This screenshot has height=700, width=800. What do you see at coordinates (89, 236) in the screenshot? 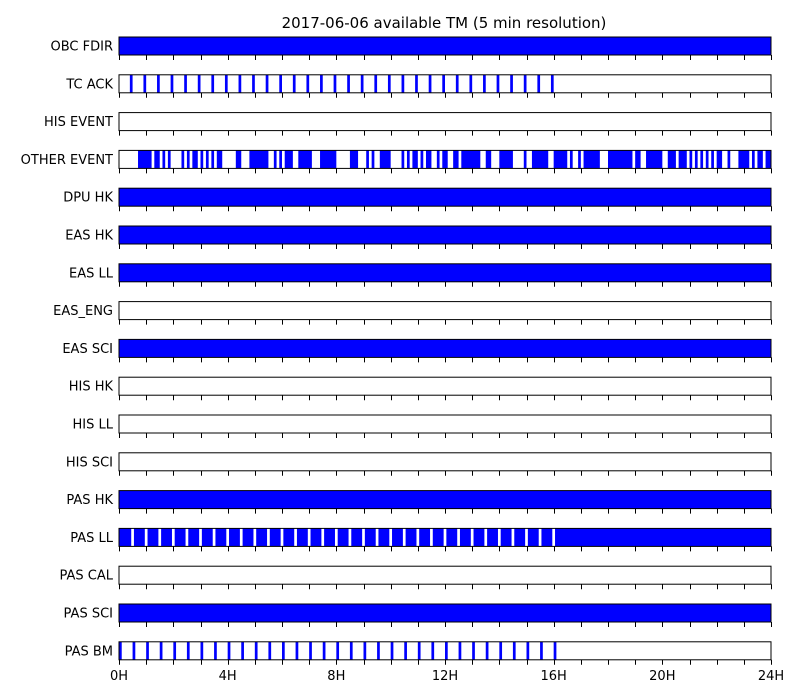
I see `row-label: EAS HK` at bounding box center [89, 236].